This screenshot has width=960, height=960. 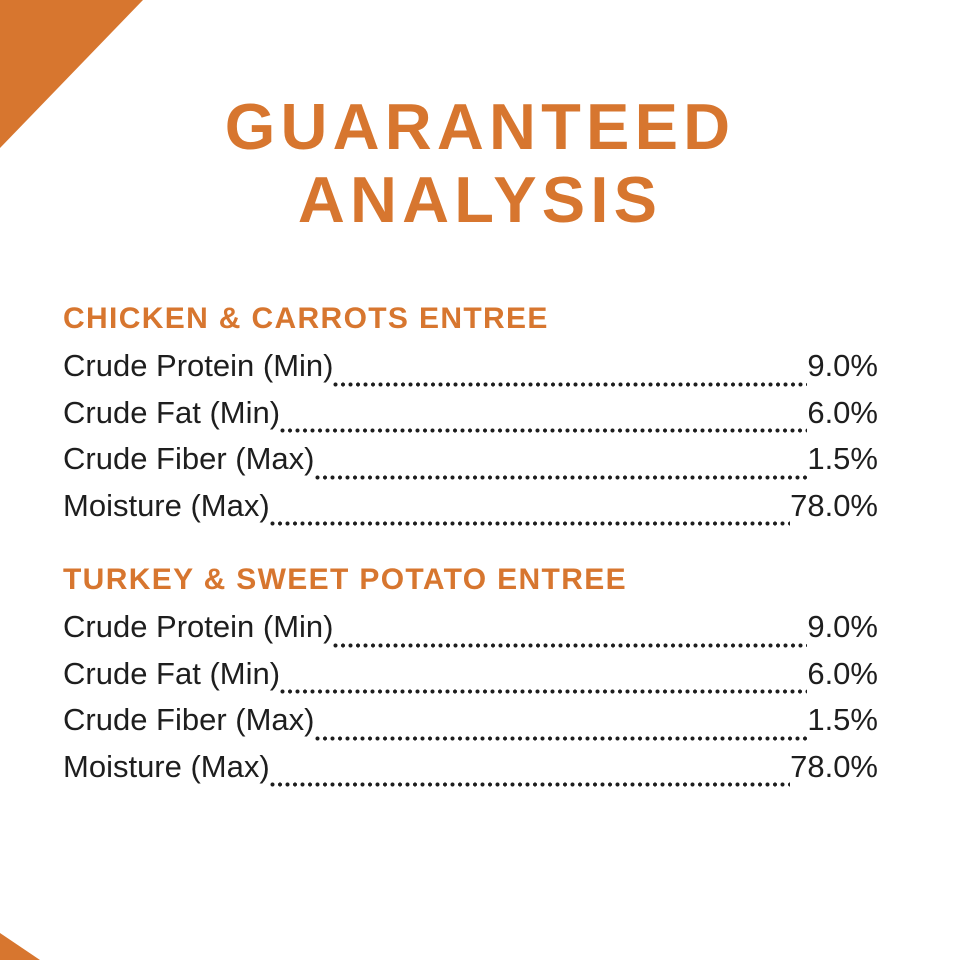 What do you see at coordinates (345, 579) in the screenshot?
I see `section-heading: TURKEY & SWEET POTATO ENTREE` at bounding box center [345, 579].